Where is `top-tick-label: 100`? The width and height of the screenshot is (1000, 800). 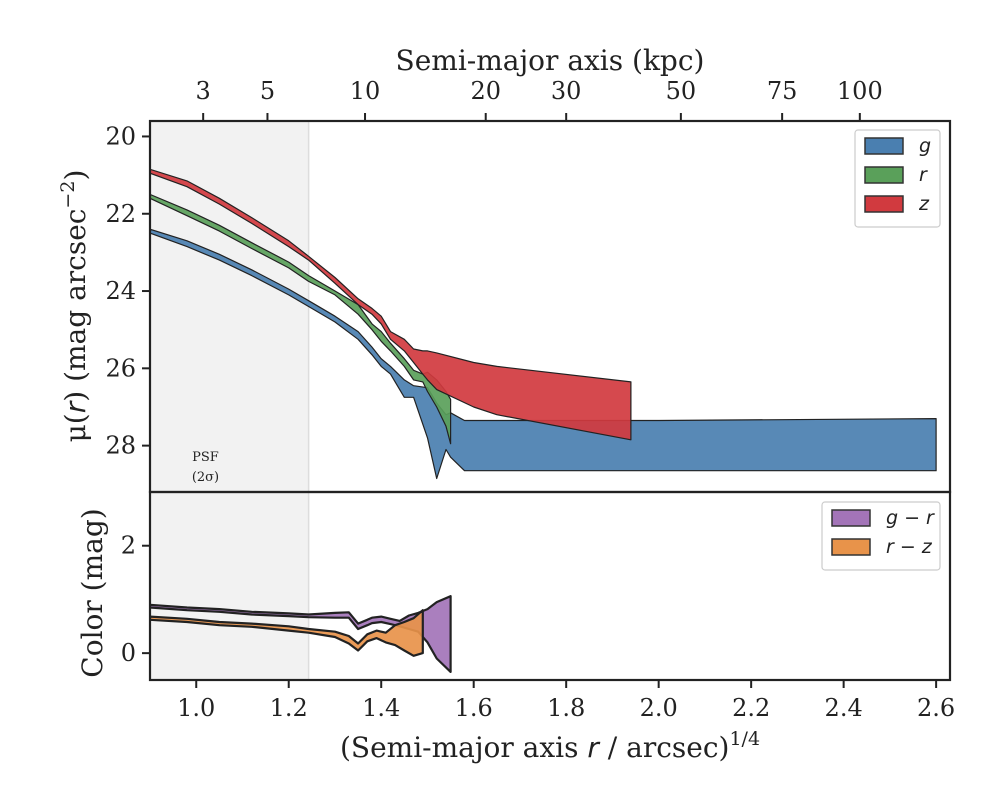 top-tick-label: 100 is located at coordinates (860, 91).